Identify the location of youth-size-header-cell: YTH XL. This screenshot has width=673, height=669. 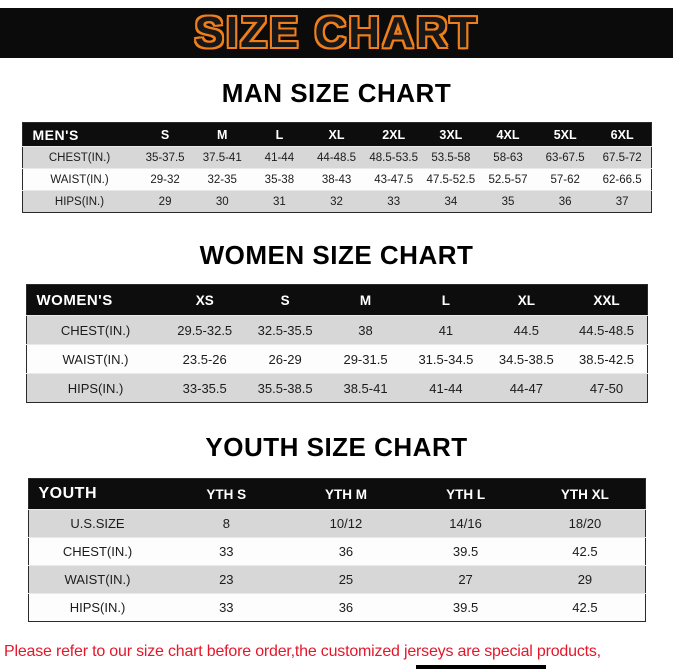
(585, 494).